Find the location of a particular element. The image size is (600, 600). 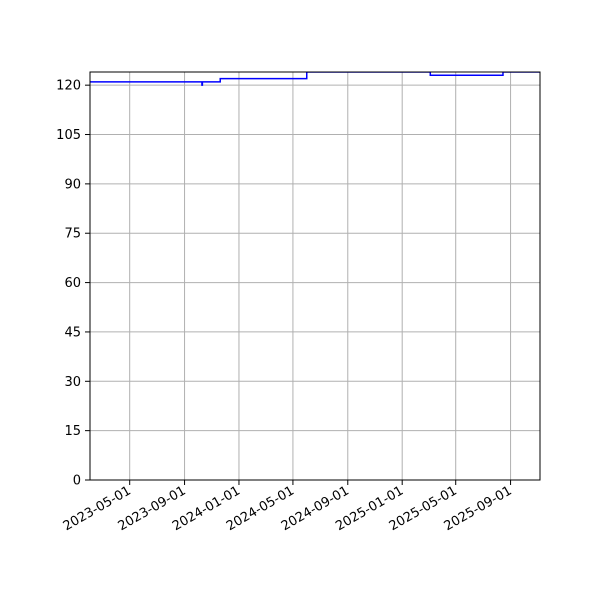

y-tick-label: 75 is located at coordinates (72, 234).